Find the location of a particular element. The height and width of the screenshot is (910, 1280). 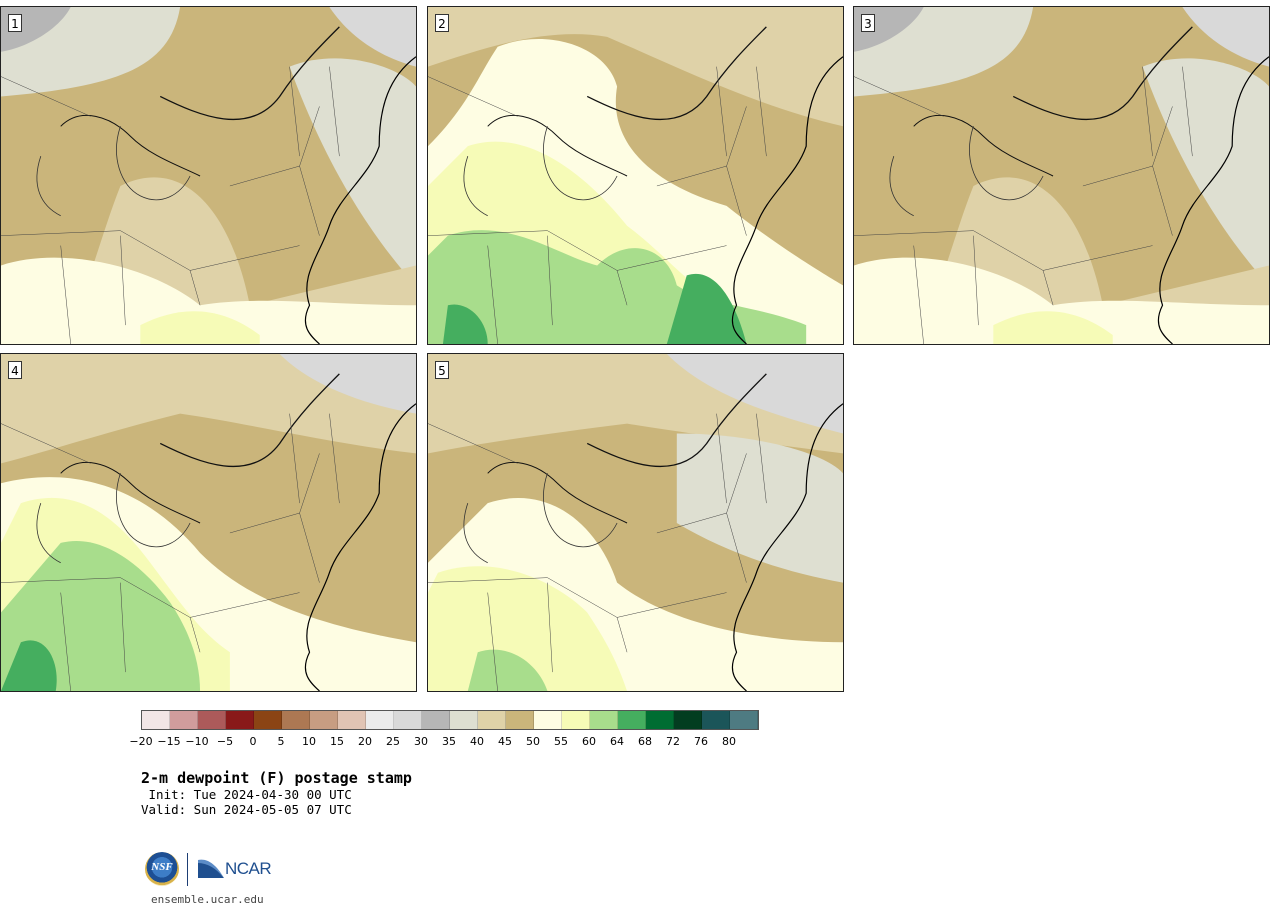

member-panel-3: 3 is located at coordinates (1061, 175).